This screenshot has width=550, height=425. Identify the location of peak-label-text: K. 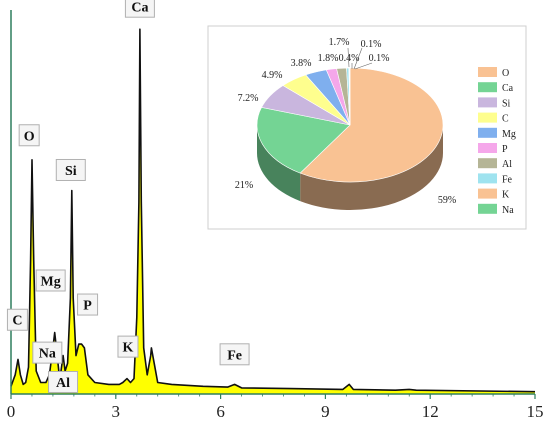
(128, 348).